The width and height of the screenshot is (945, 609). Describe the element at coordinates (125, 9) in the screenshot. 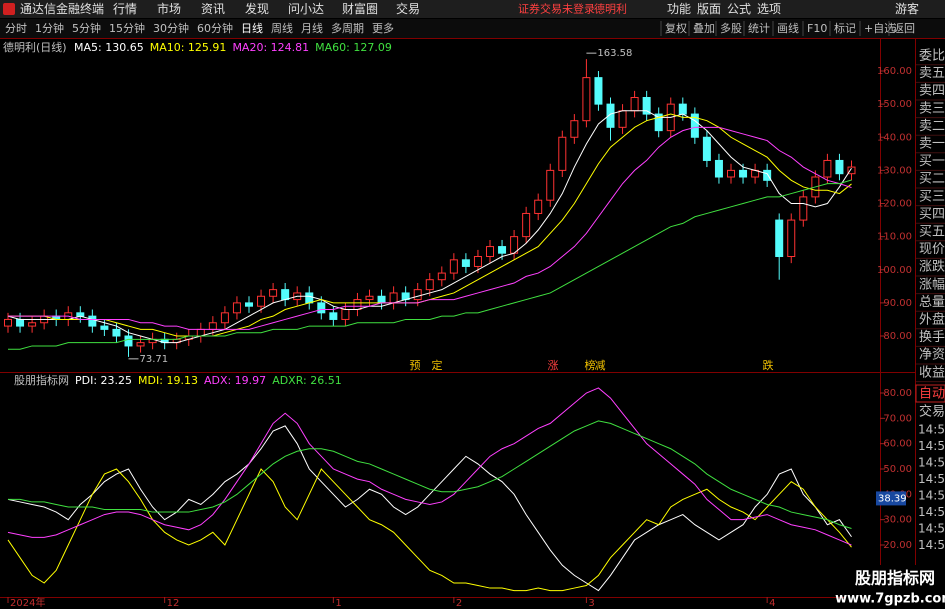

I see `menu-item: 行情` at that location.